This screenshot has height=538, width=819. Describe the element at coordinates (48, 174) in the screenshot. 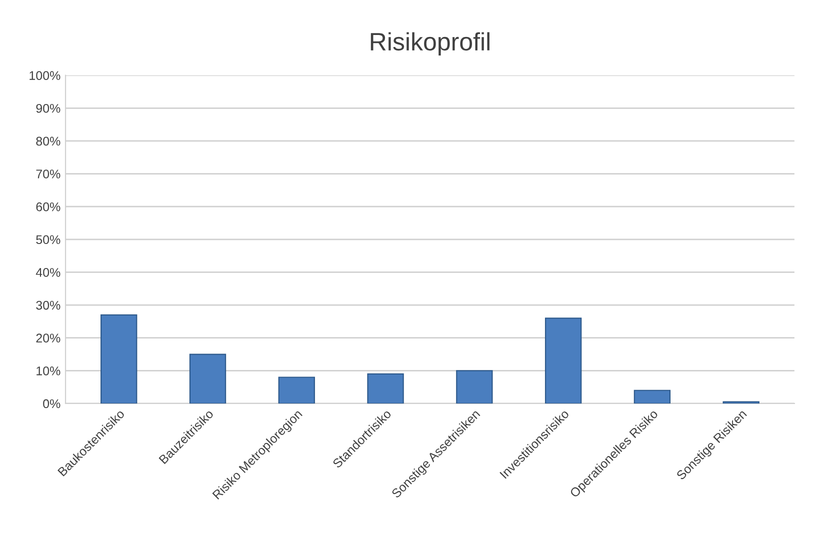

I see `y-tick-label: 70%` at that location.